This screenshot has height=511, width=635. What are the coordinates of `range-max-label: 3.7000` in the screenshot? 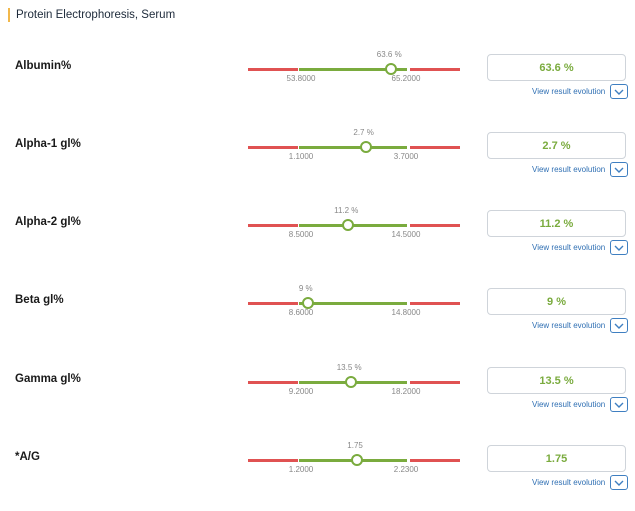 It's located at (406, 156).